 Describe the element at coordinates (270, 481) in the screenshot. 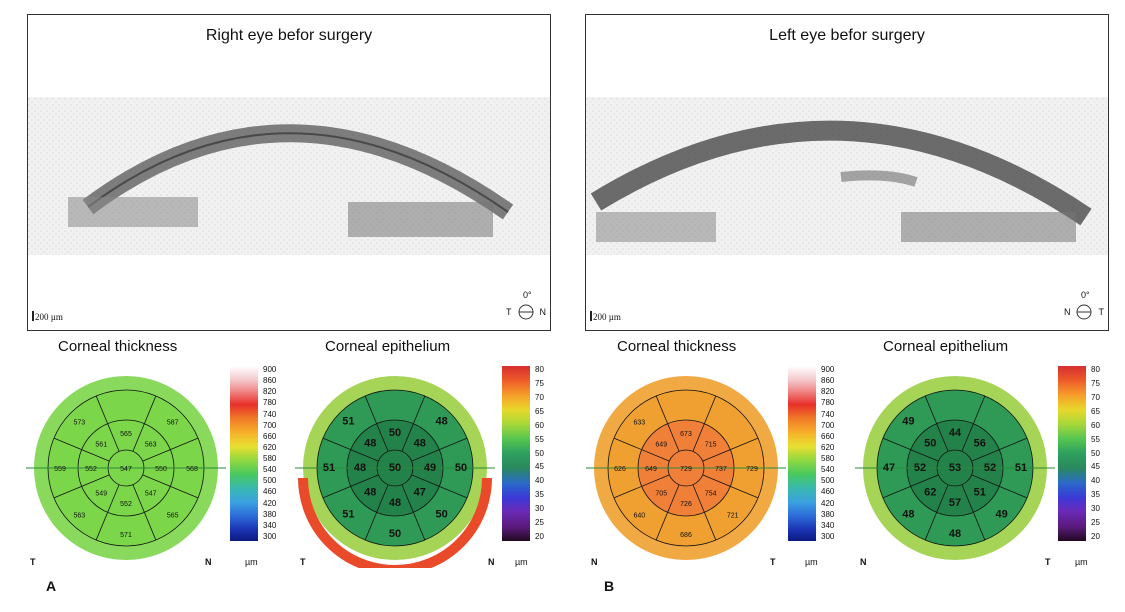

I see `colorbar-tick: 500` at that location.